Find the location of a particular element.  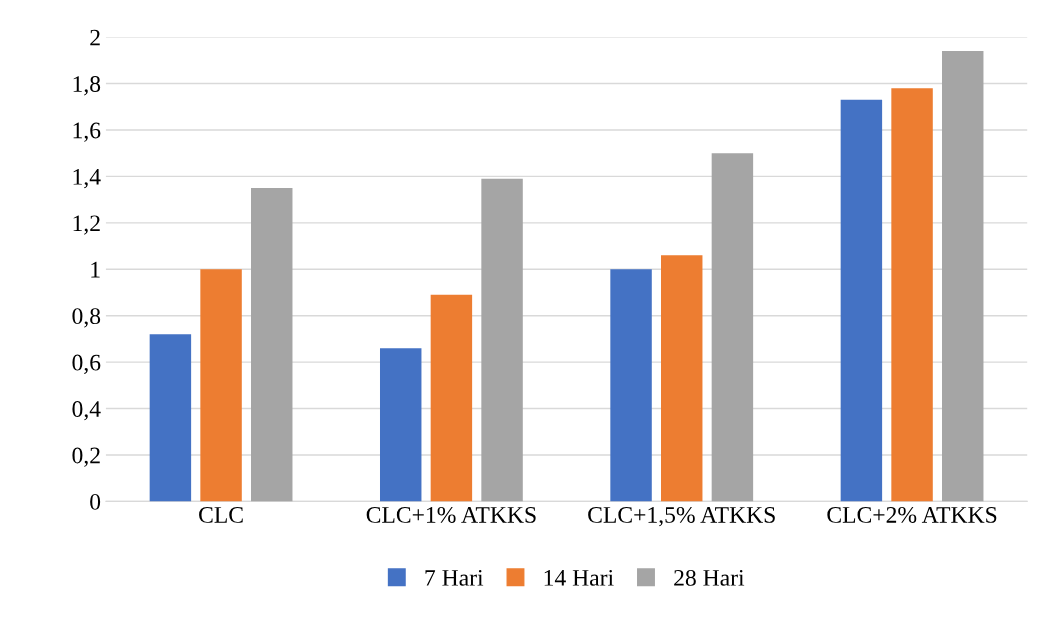

y-tick-label: 1 is located at coordinates (95, 269).